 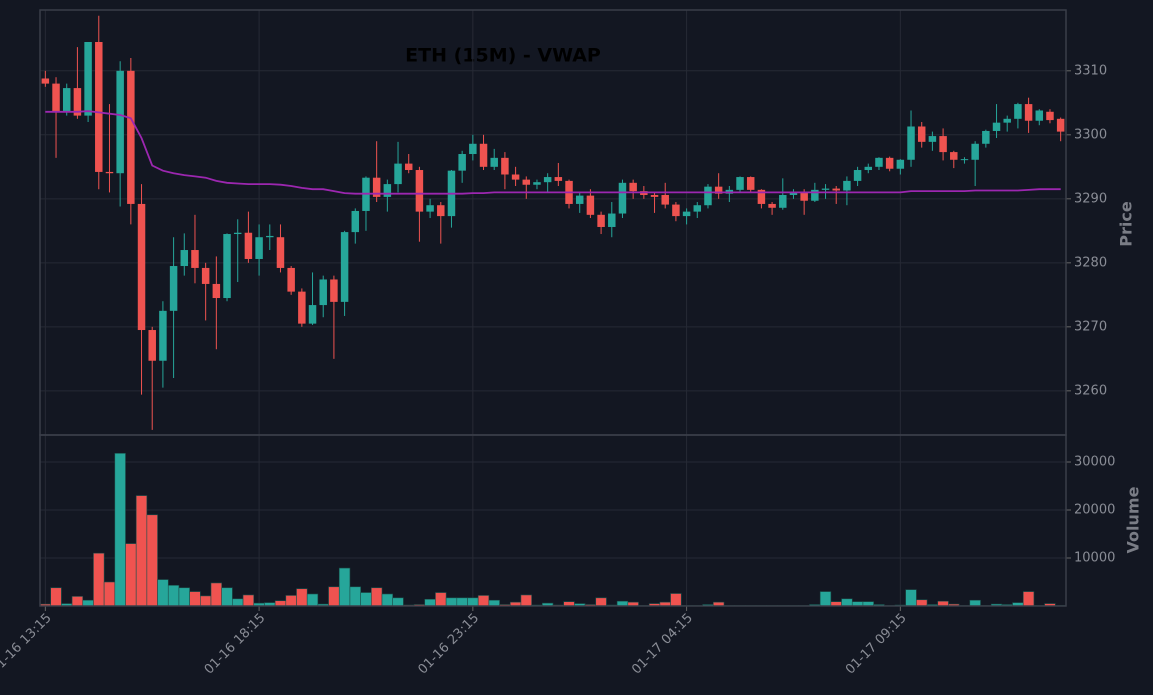 I want to click on chart-title: ETH (15M) - VWAP, so click(x=503, y=56).